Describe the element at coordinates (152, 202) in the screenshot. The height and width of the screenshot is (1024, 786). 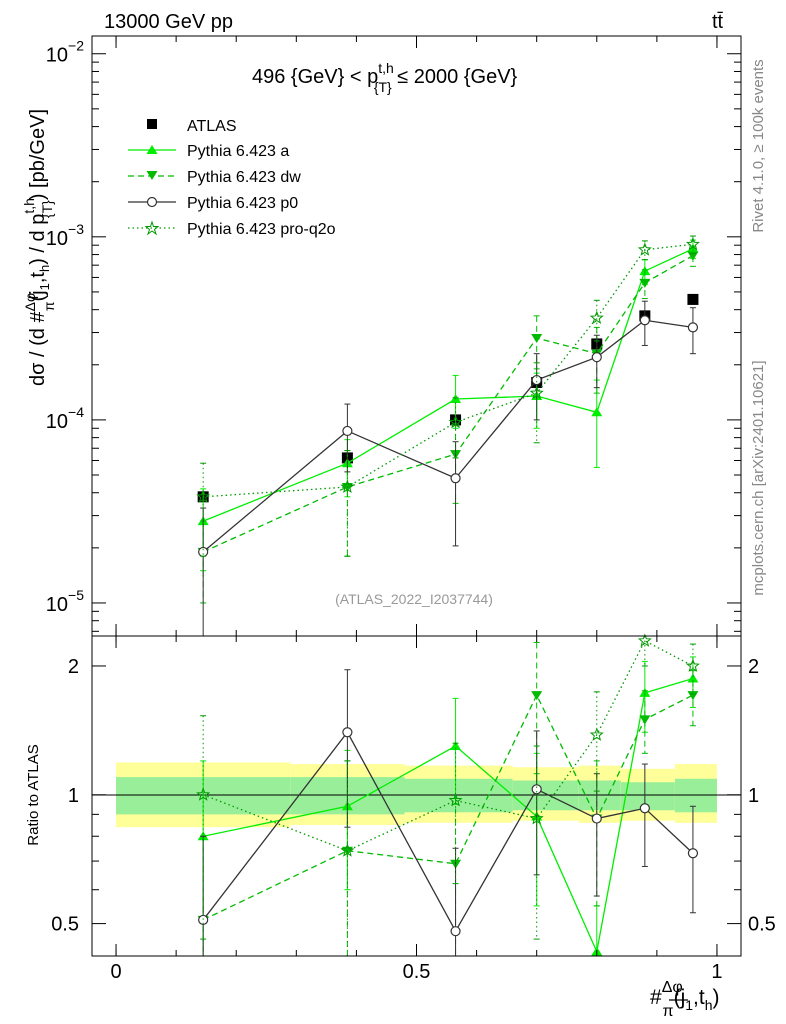
I see `legend-marker-pythia-p0` at that location.